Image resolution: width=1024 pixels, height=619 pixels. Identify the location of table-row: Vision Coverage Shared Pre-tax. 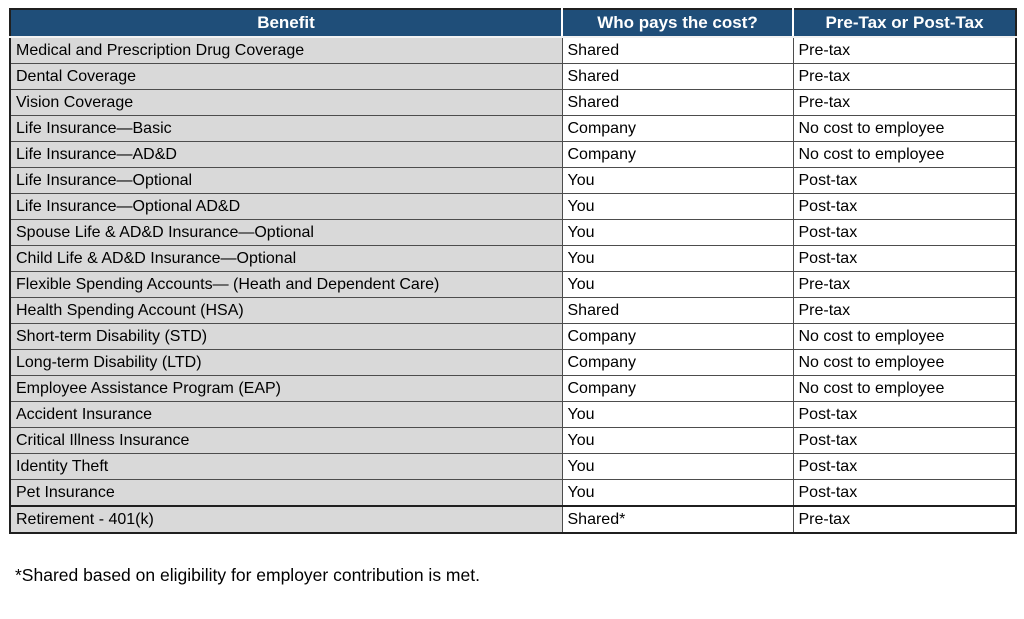
(513, 102).